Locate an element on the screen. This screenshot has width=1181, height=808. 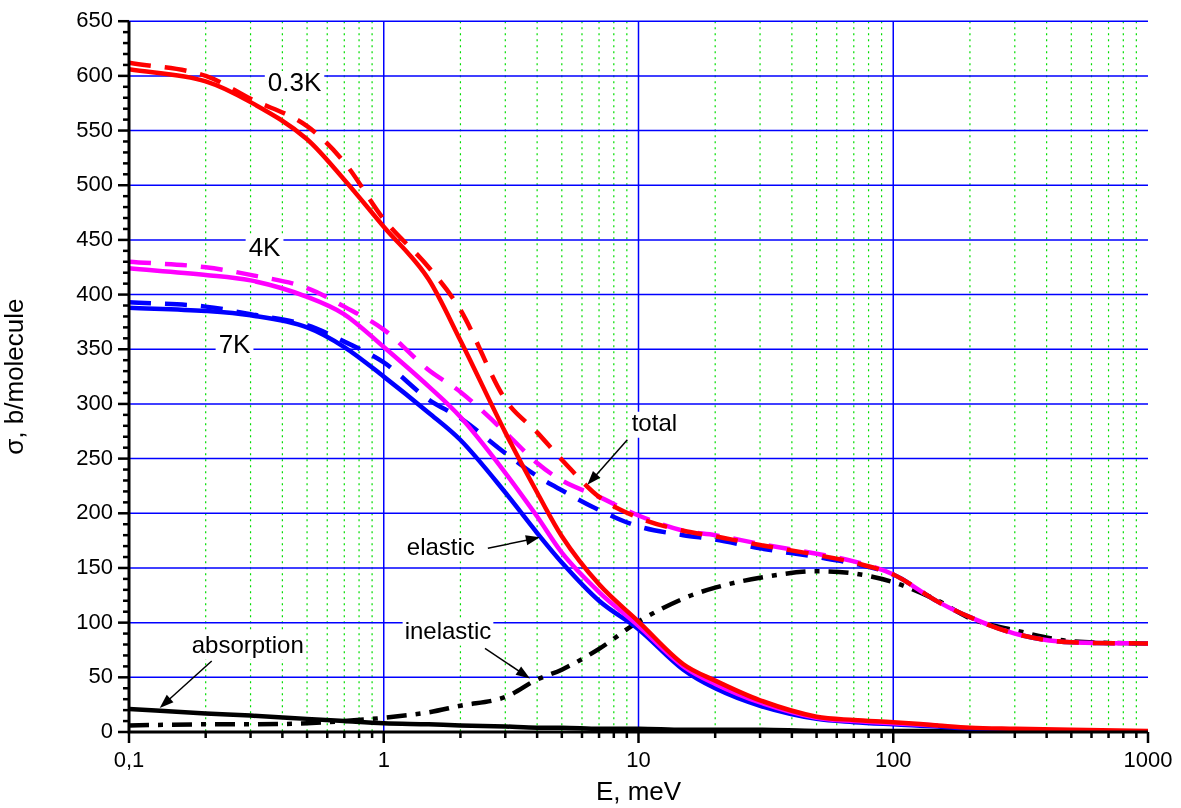
y-tick-label: 450 is located at coordinates (94, 238).